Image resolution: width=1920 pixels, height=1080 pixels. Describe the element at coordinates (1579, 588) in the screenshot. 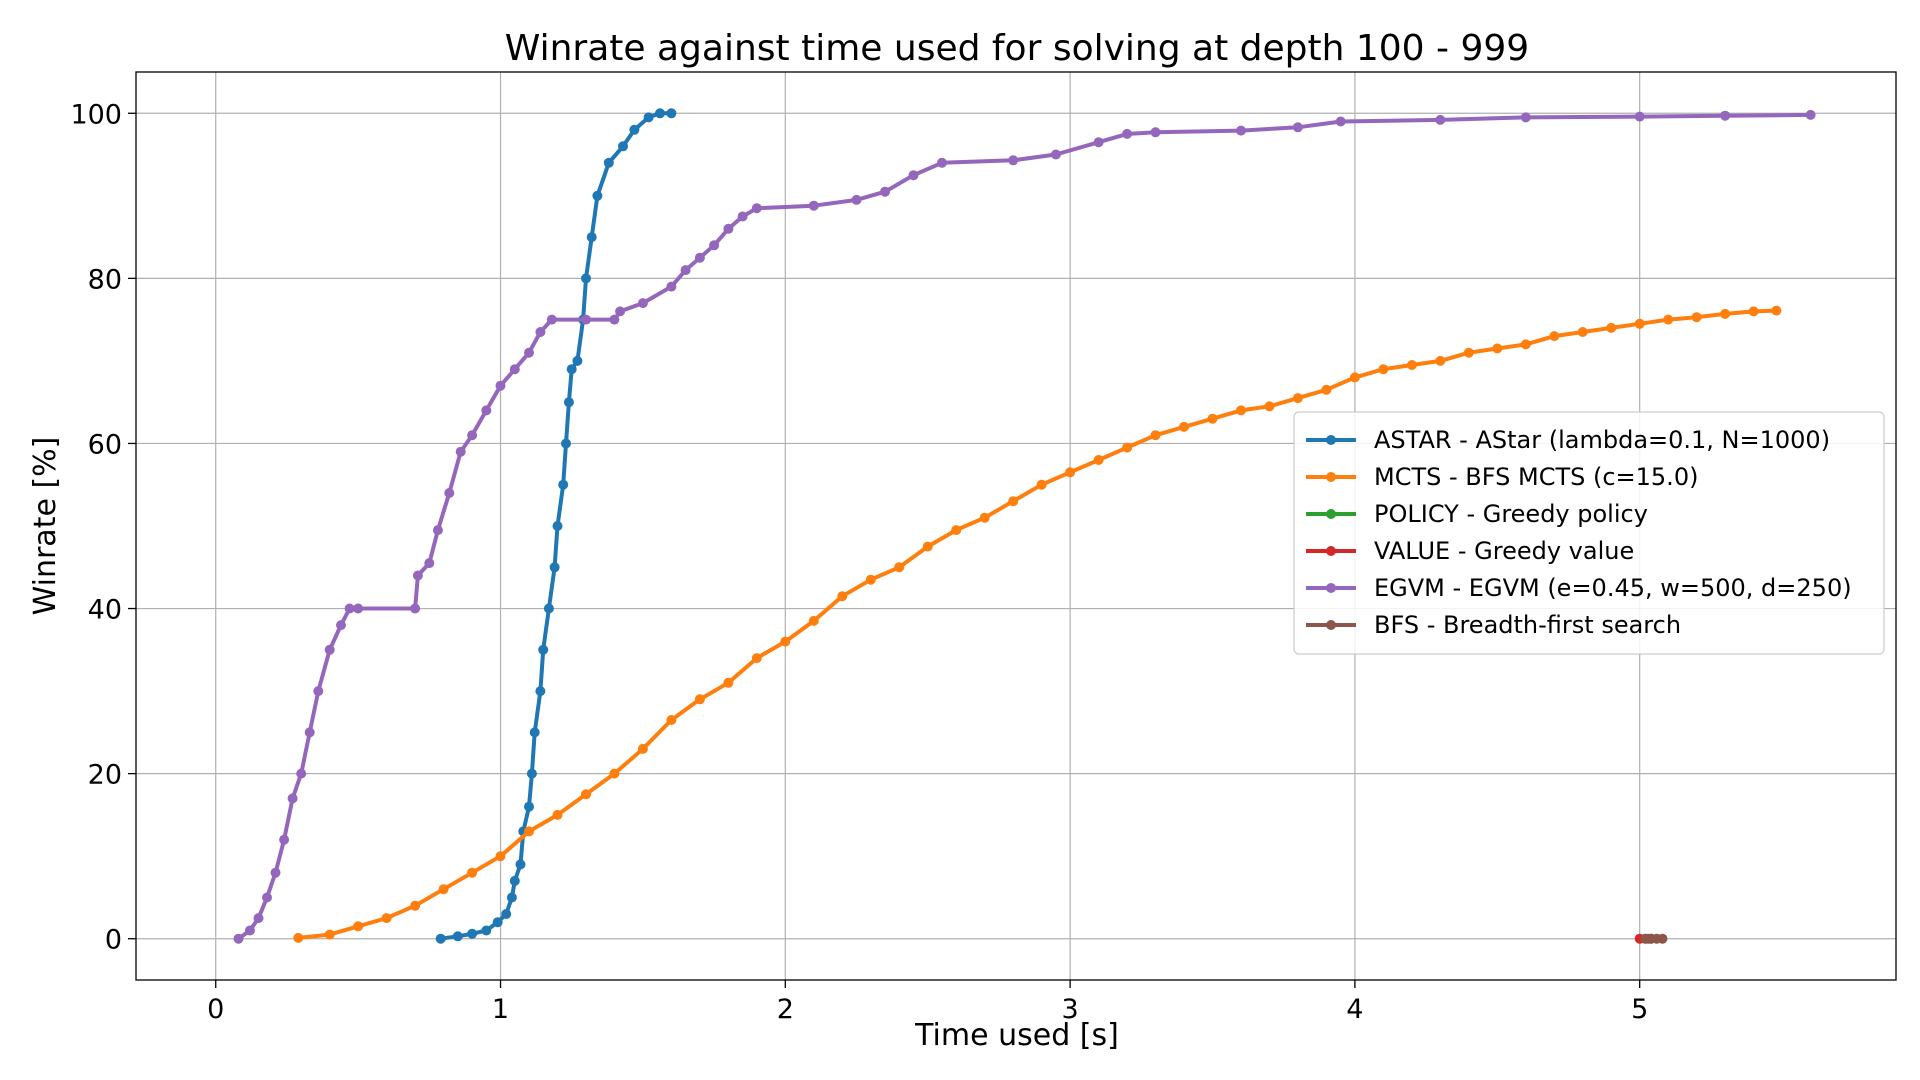

I see `legend-item: EGVM - EGVM (e=0.45, w=500, d=250)` at that location.